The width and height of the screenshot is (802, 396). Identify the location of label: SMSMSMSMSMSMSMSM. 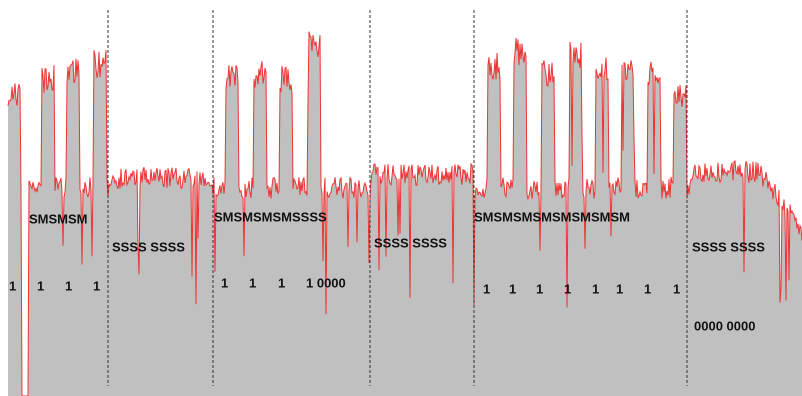
(552, 216).